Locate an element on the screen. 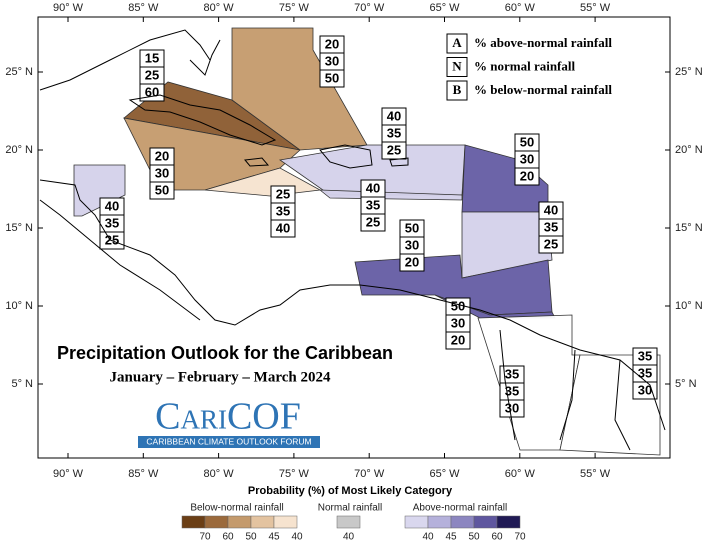 This screenshot has height=547, width=705. legend-group-label: Normal rainfall is located at coordinates (350, 508).